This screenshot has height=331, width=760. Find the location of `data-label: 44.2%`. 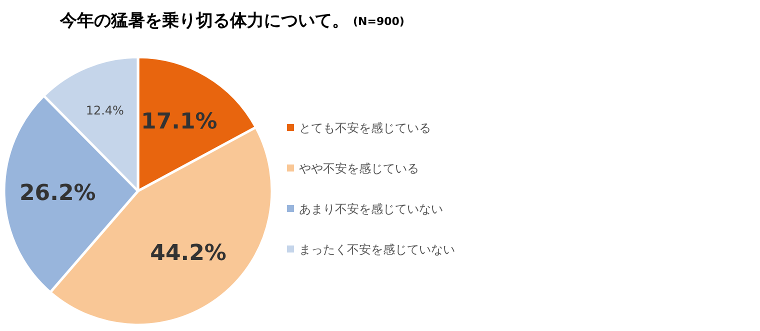

data-label: 44.2% is located at coordinates (188, 253).